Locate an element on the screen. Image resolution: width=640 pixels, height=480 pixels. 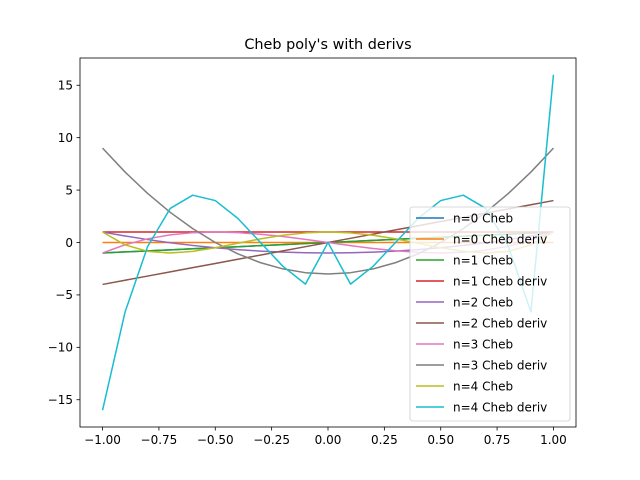
x-tick-label: 0.75 is located at coordinates (497, 440).